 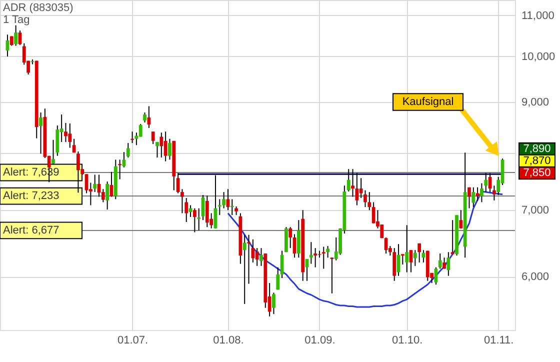 What do you see at coordinates (536, 277) in the screenshot?
I see `y-tick-label: 6,000` at bounding box center [536, 277].